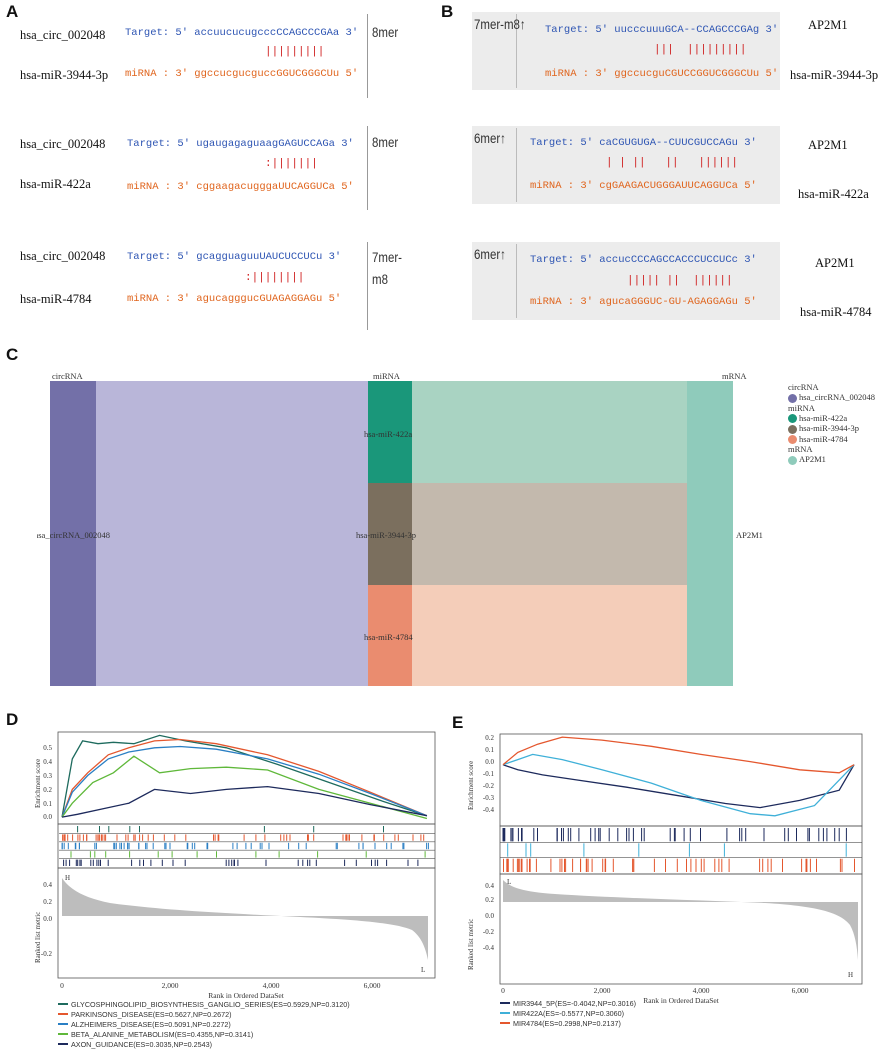 This screenshot has height=1049, width=886. What do you see at coordinates (242, 33) in the screenshot?
I see `target-seq: Target: 5' accuucucugcccCCAGCCCGAa 3'` at bounding box center [242, 33].